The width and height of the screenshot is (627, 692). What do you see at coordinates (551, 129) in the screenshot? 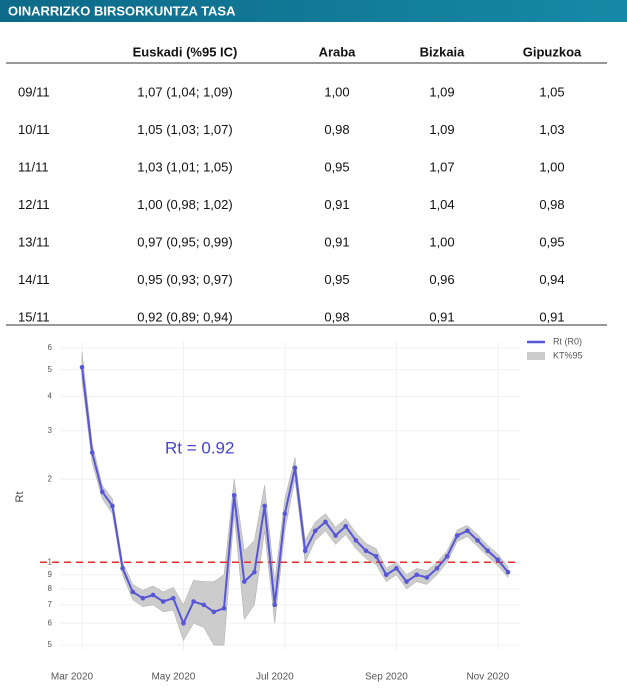
I see `table-cell: 1,03` at bounding box center [551, 129].